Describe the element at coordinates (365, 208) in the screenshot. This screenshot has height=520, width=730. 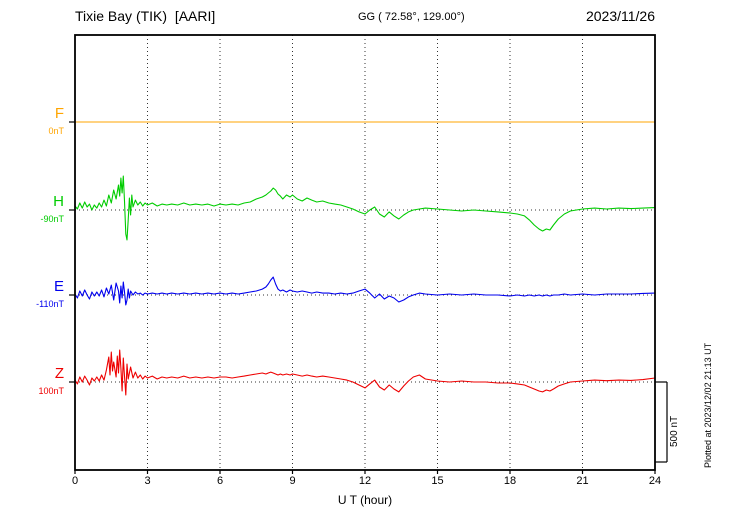
I see `trace-H` at that location.